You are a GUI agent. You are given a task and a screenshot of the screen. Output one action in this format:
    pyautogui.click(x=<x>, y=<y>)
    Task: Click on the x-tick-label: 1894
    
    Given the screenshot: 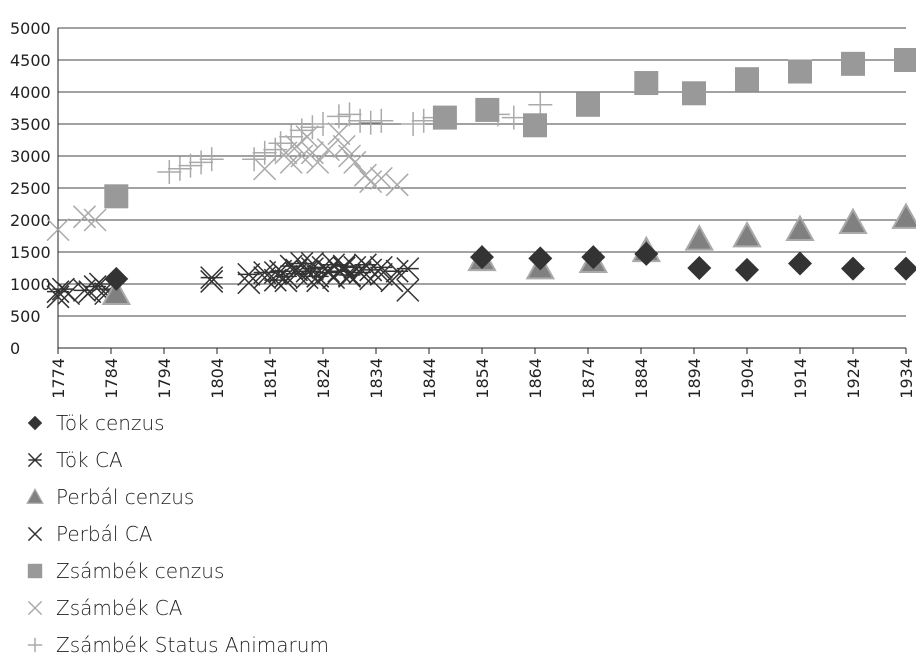 What is the action you would take?
    pyautogui.click(x=694, y=378)
    